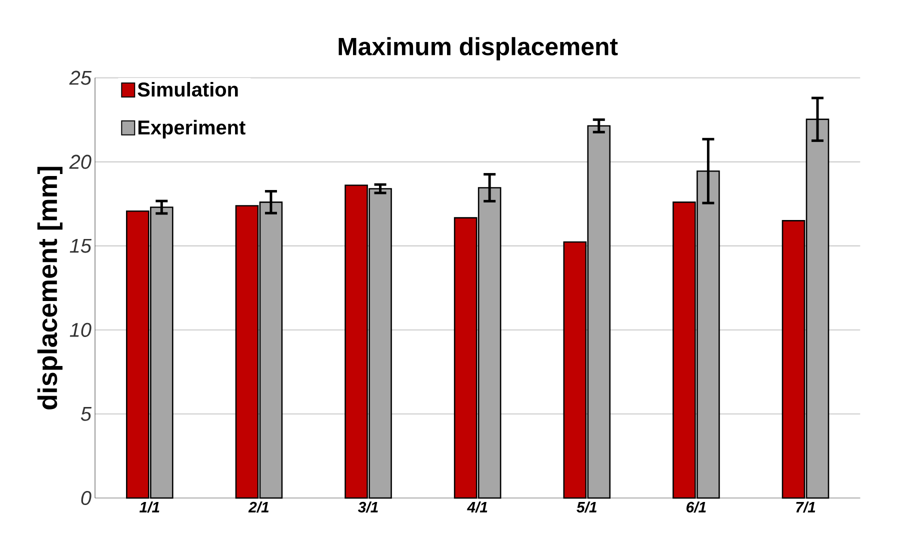 The image size is (905, 545). What do you see at coordinates (188, 89) in the screenshot?
I see `legend-label: Simulation` at bounding box center [188, 89].